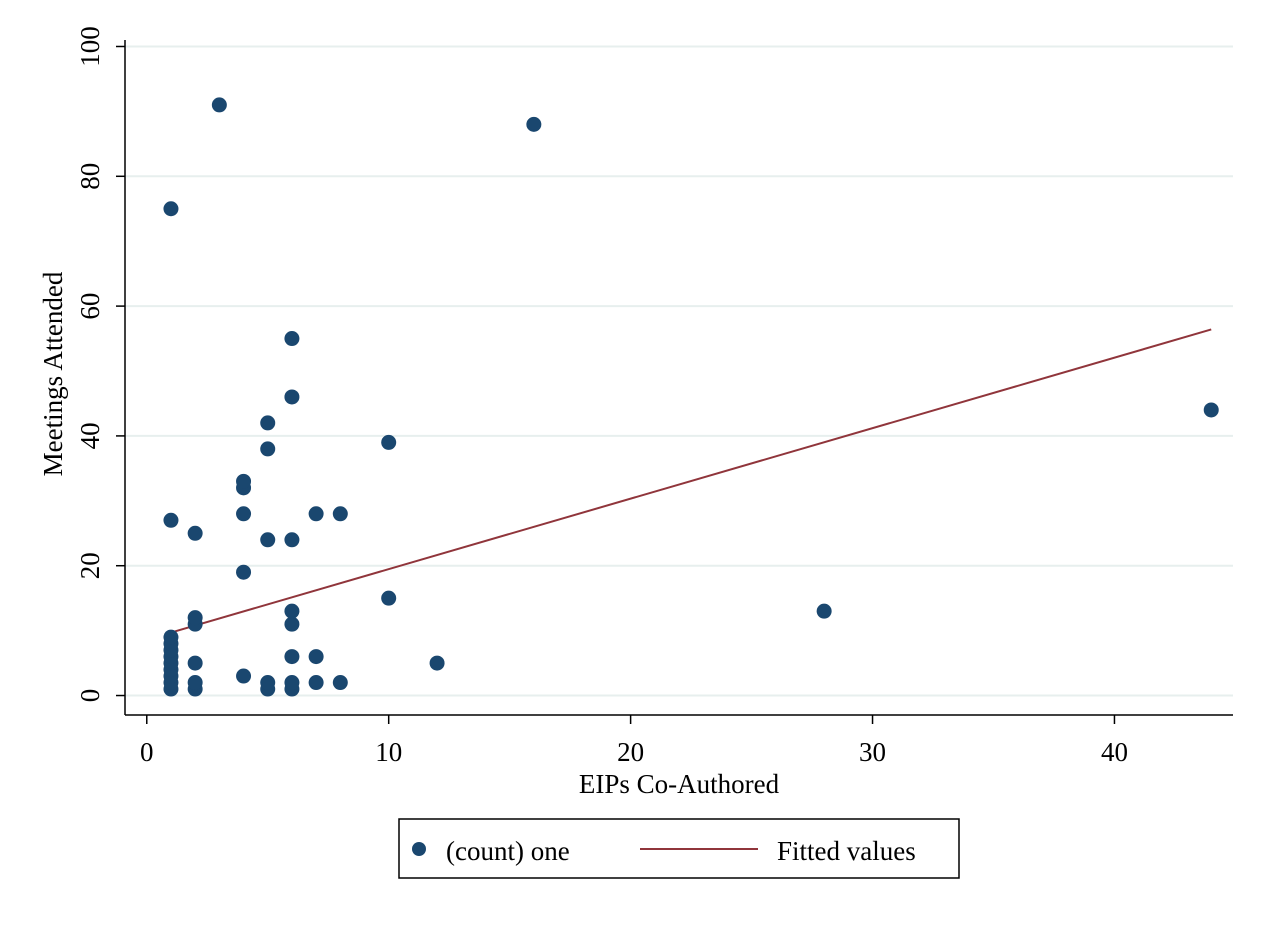 This screenshot has height=927, width=1267. I want to click on legend-label-scatter: (count) one, so click(508, 851).